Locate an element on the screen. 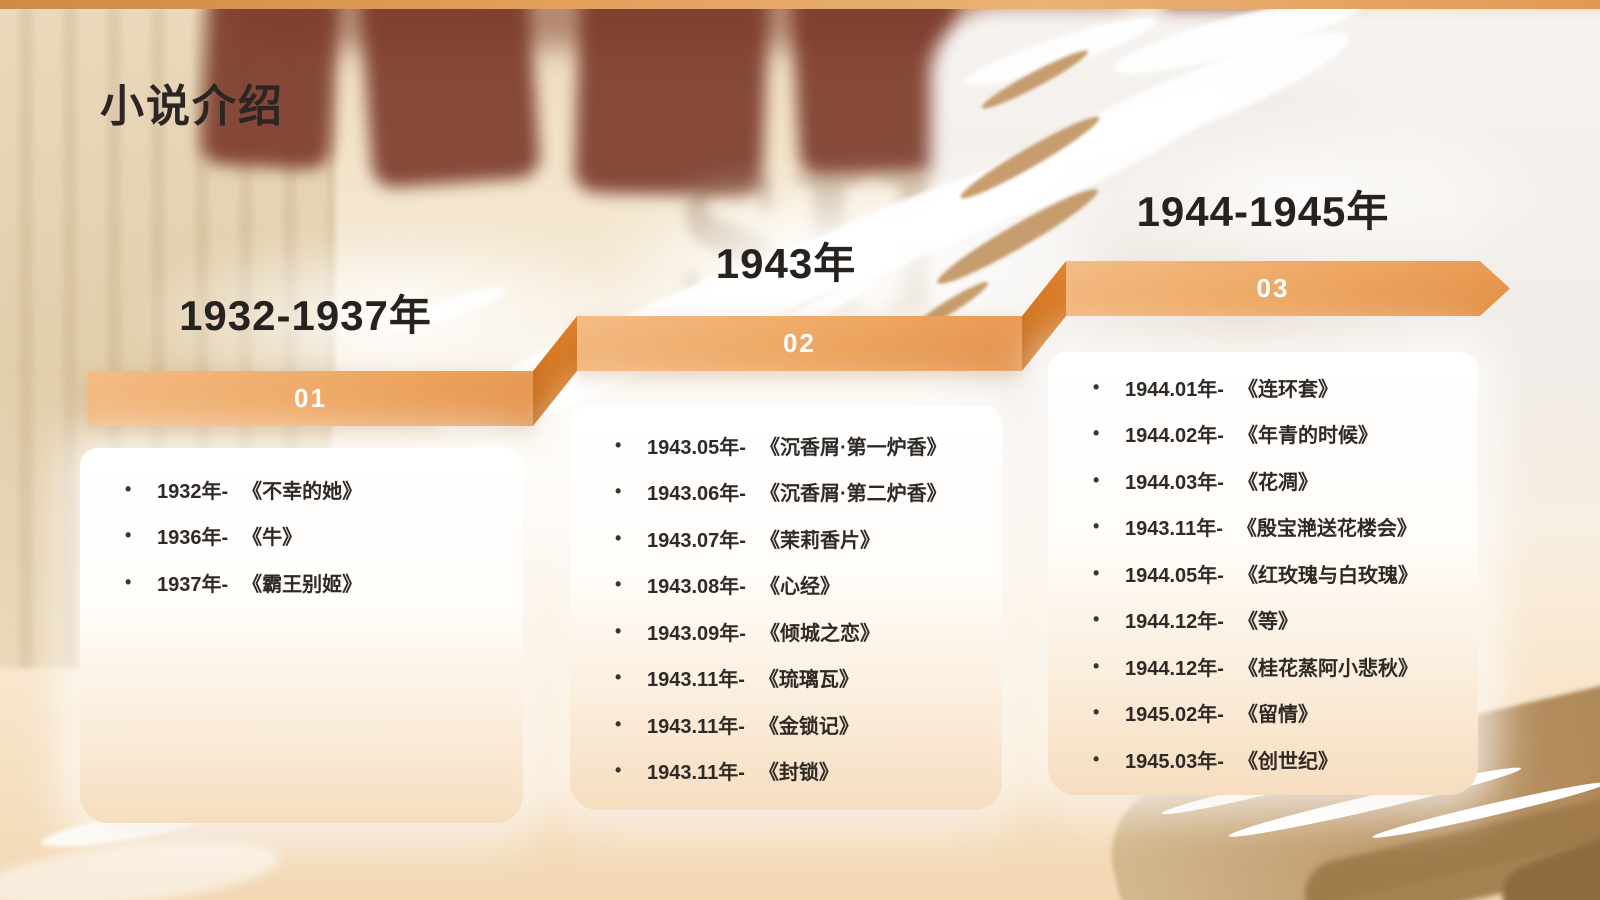  work-title: 《倾城之恋》 is located at coordinates (819, 633).